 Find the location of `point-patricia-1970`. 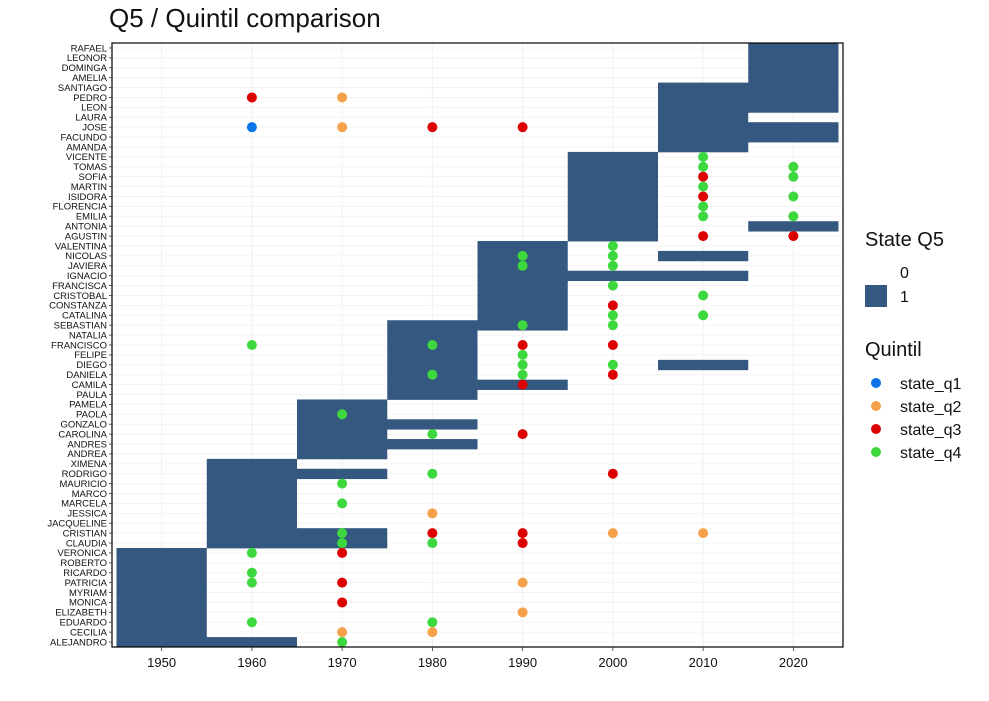

point-patricia-1970 is located at coordinates (342, 582).